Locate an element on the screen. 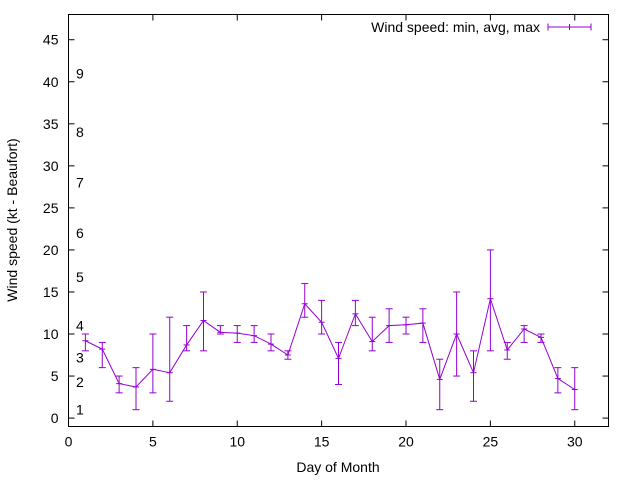  y-tick-label: 20 is located at coordinates (51, 250).